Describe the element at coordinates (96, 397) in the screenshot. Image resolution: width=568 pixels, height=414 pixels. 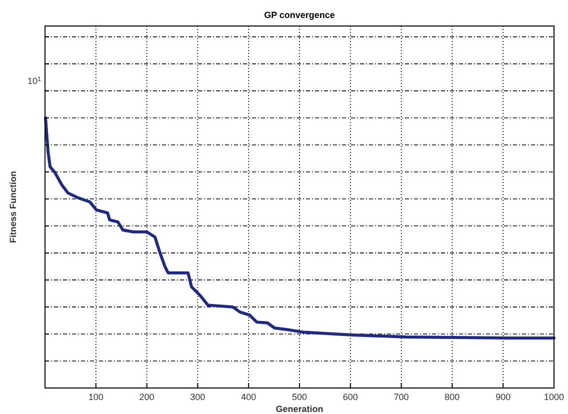
I see `x-tick-label: 100` at that location.